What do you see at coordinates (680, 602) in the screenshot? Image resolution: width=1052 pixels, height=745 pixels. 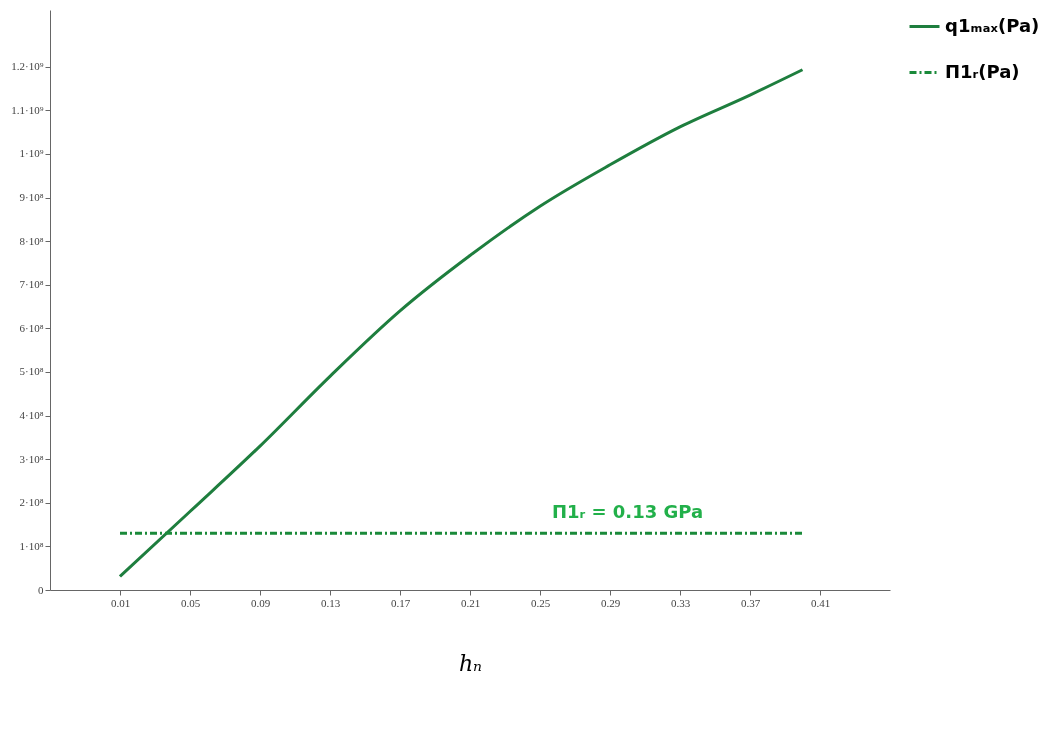 I see `x-tick-label: 0.33` at bounding box center [680, 602].